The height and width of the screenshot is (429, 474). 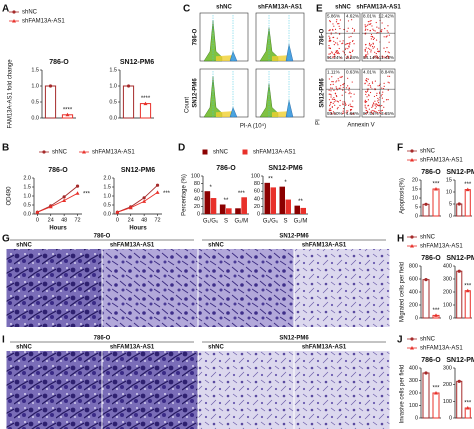 I want to click on x-tick-label: 72, so click(x=77, y=220).